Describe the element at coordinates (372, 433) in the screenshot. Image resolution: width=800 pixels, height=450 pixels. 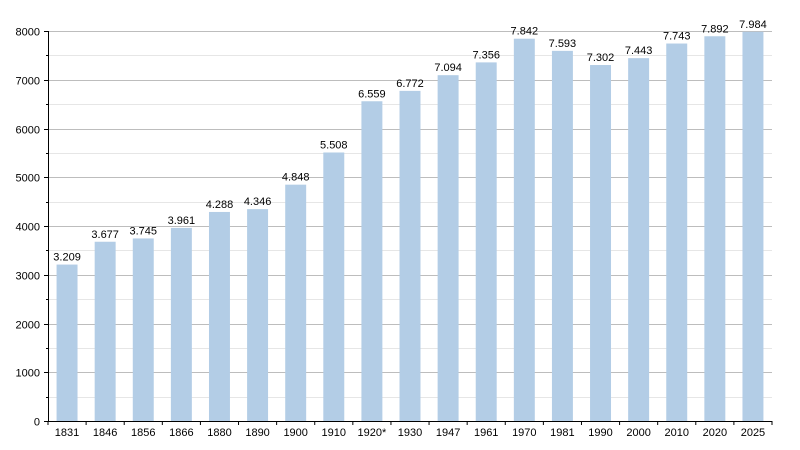
I see `x-category-label: 1920*` at that location.